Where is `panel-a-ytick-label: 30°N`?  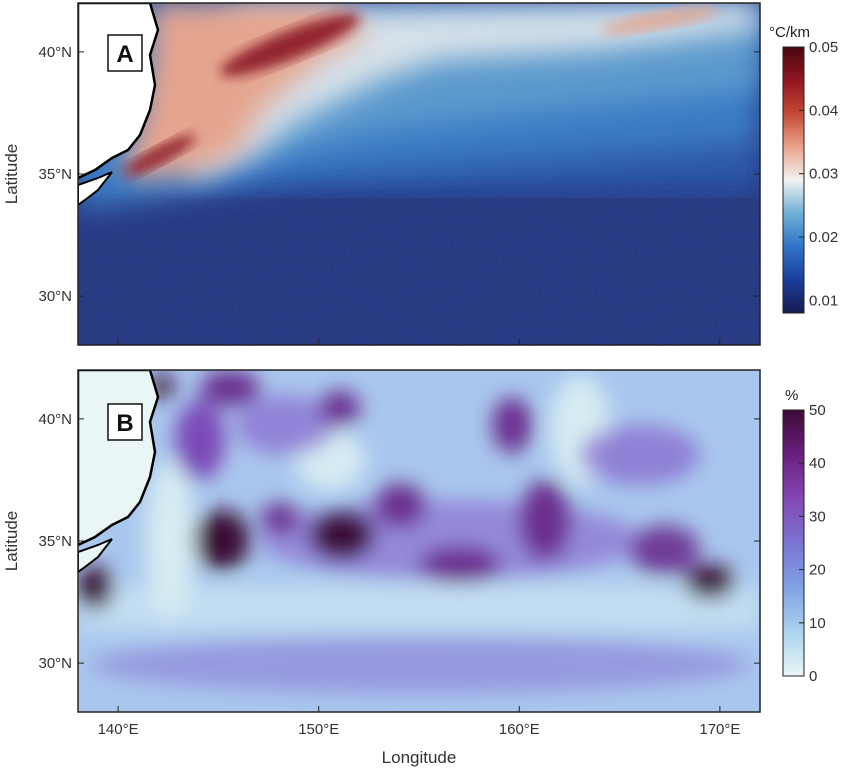
panel-a-ytick-label: 30°N is located at coordinates (55, 296).